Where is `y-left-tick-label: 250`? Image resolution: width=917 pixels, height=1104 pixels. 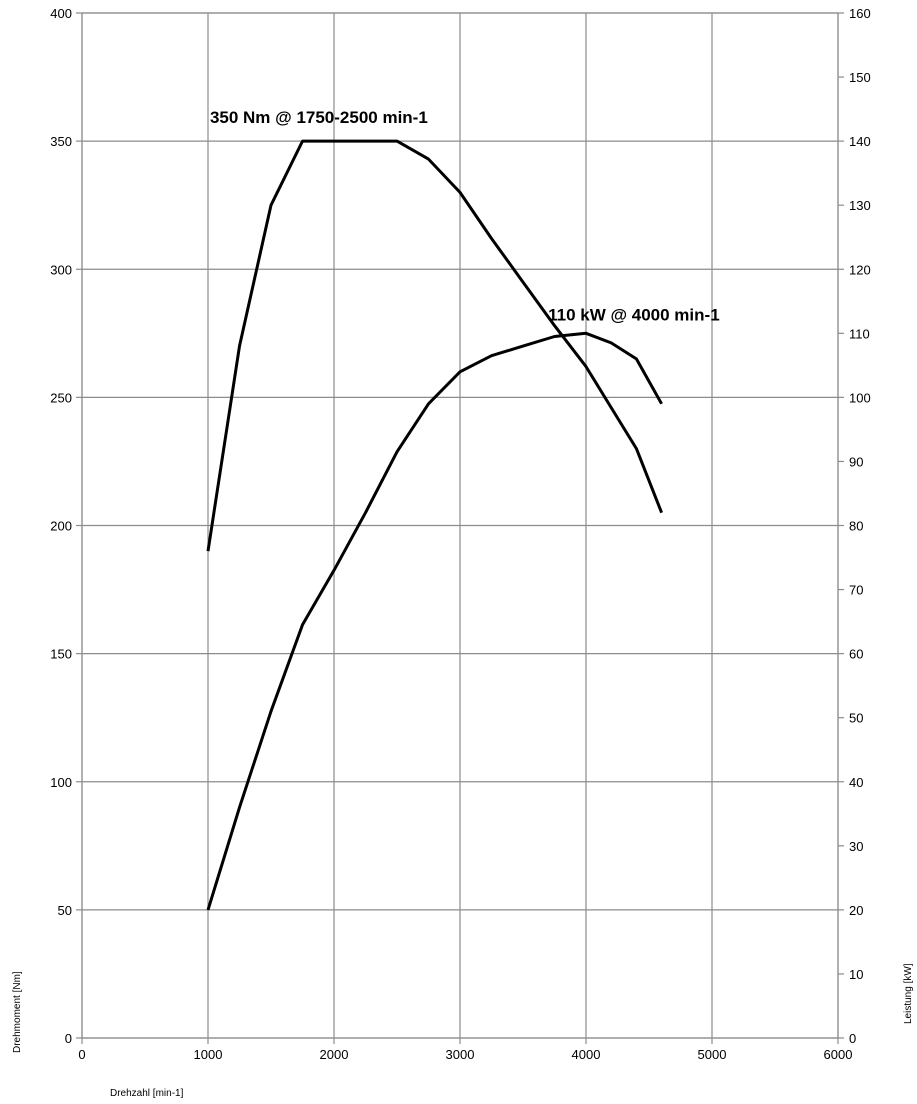
y-left-tick-label: 250 is located at coordinates (61, 397).